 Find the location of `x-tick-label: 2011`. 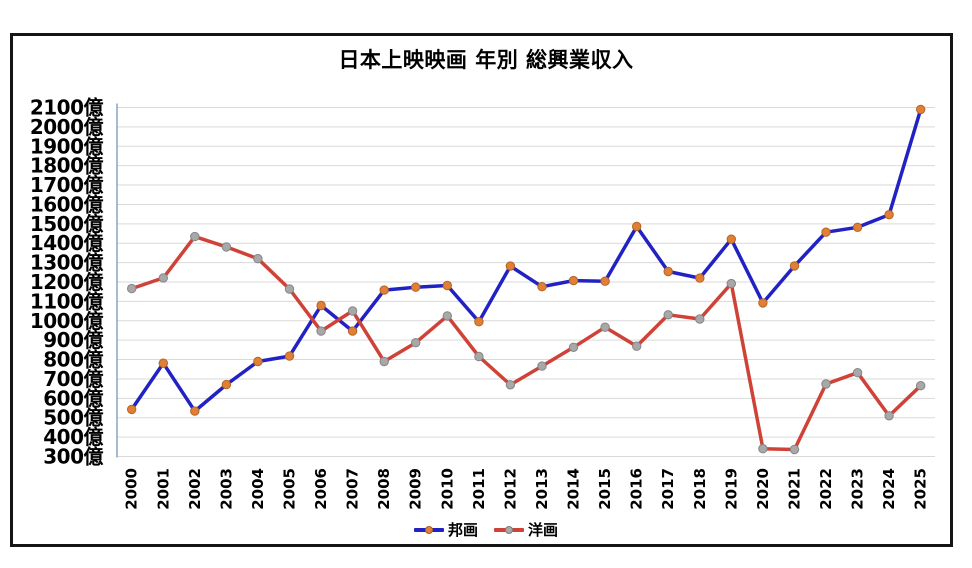

x-tick-label: 2011 is located at coordinates (479, 489).